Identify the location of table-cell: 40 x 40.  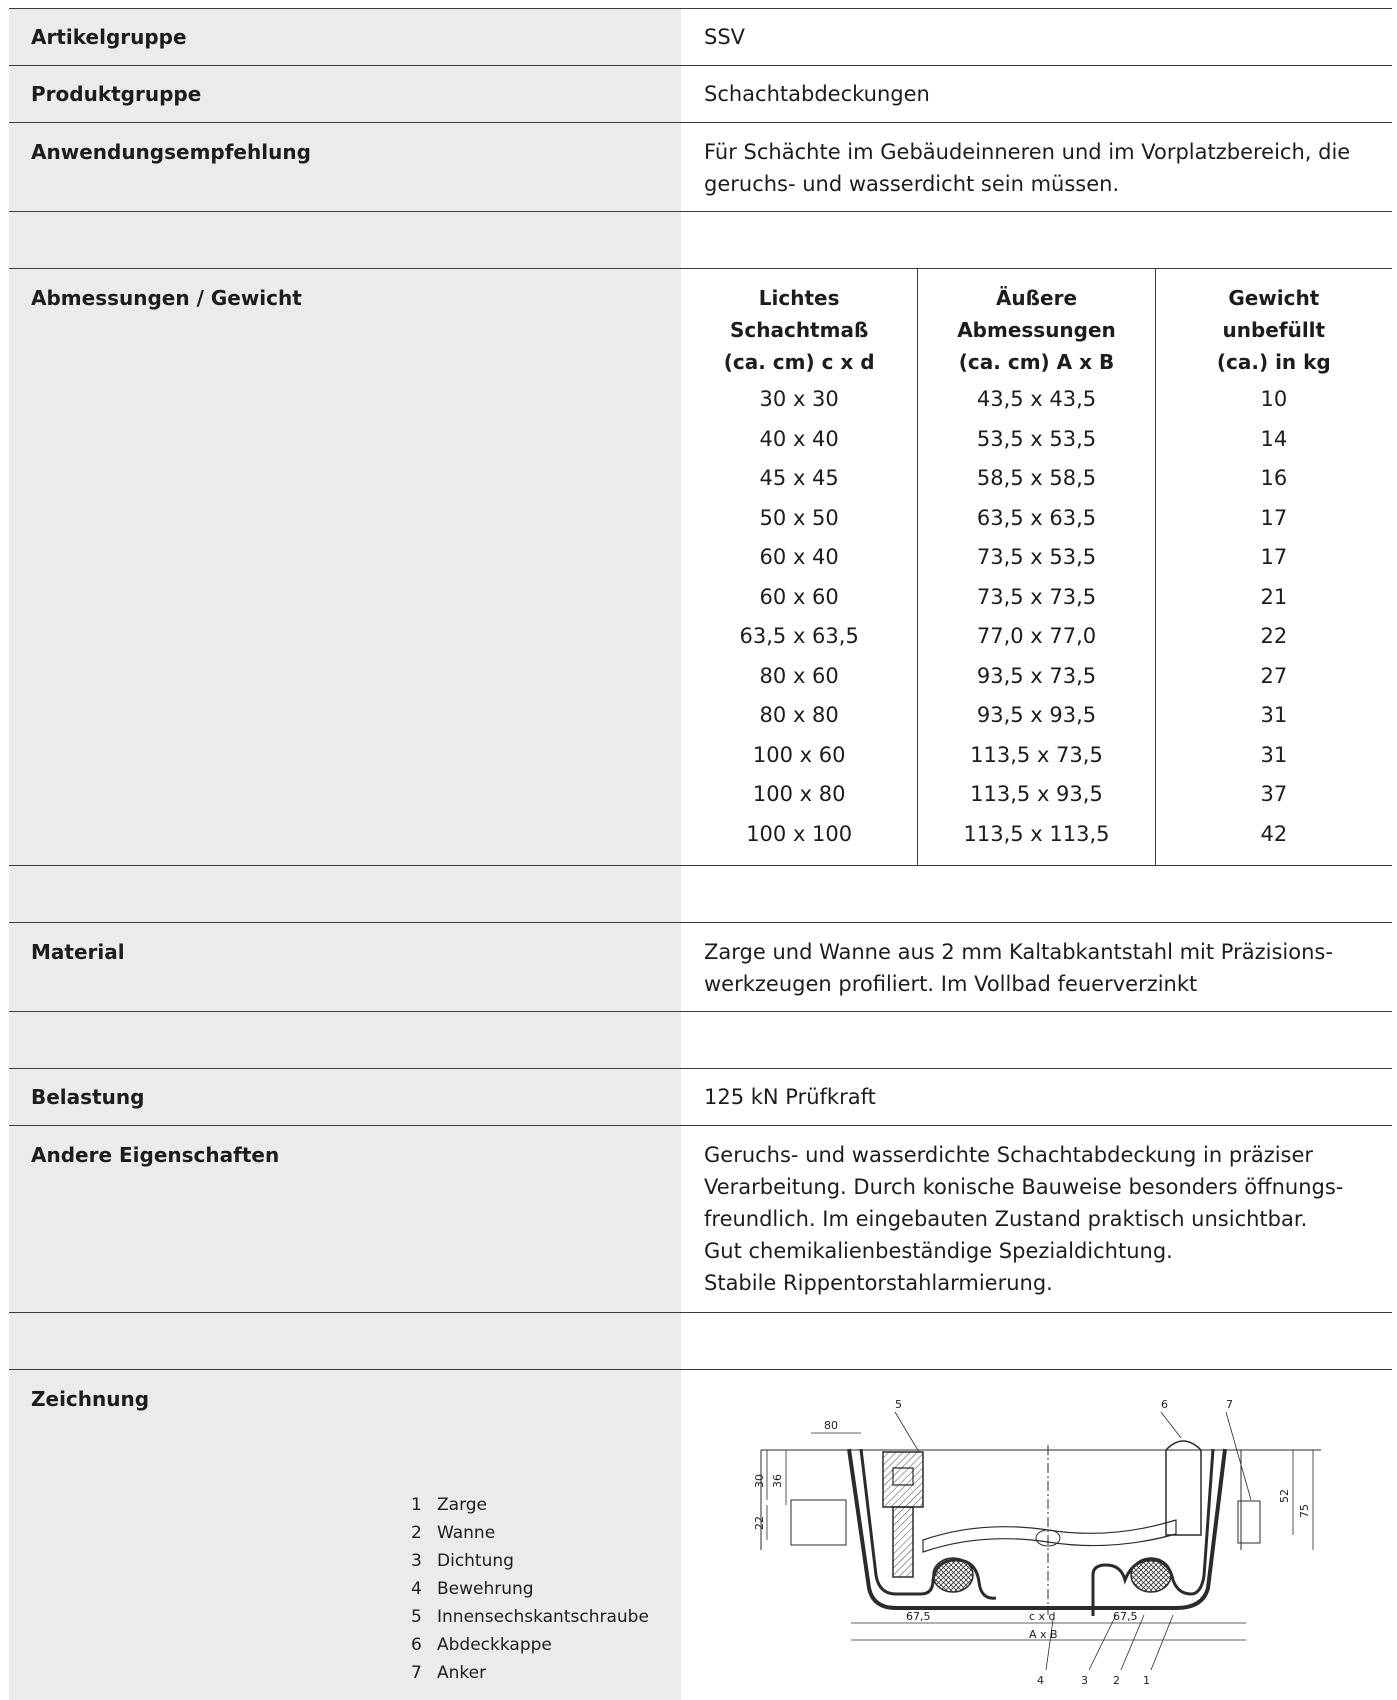
(799, 438).